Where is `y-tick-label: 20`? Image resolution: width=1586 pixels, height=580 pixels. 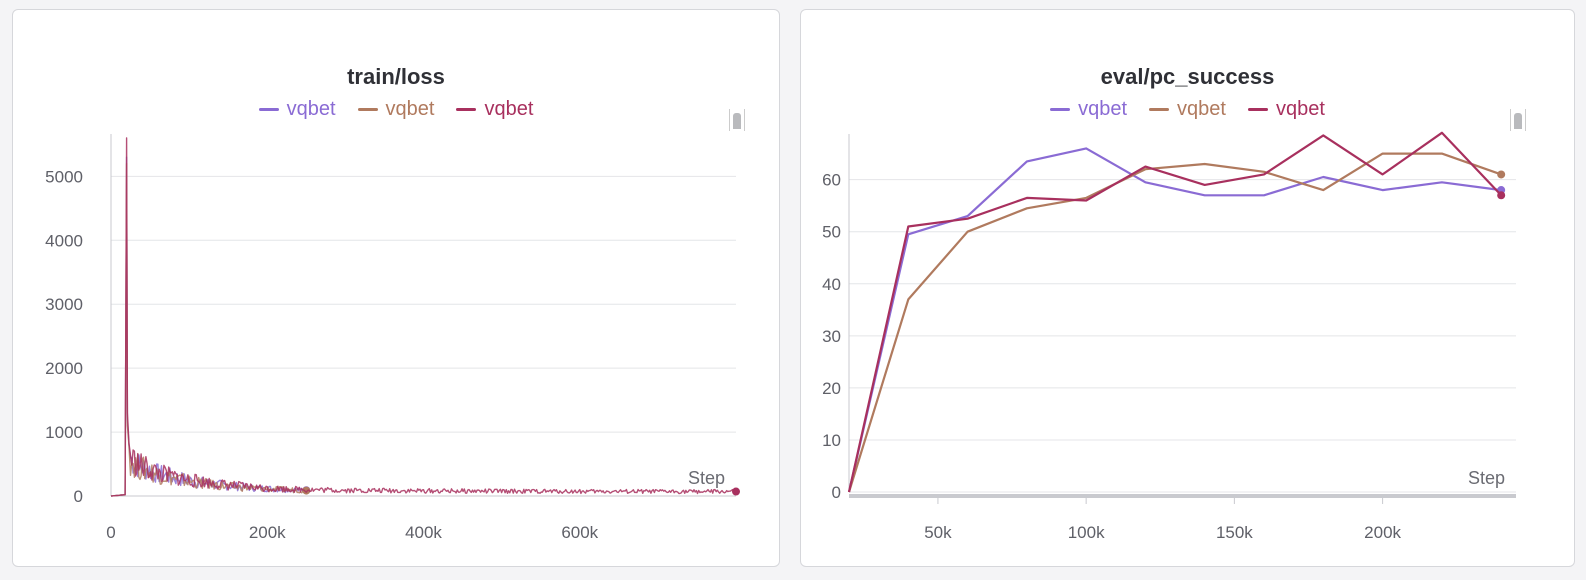
y-tick-label: 20 is located at coordinates (831, 388).